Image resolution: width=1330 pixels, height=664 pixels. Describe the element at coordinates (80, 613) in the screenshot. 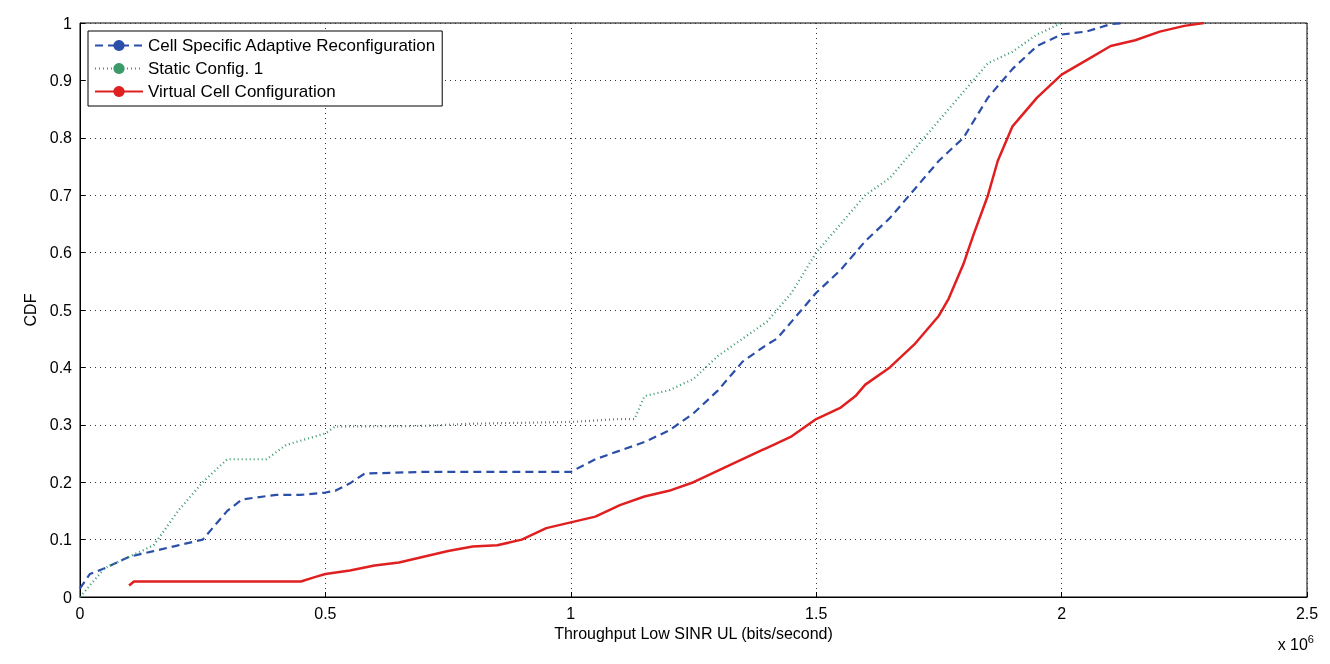

I see `x-tick-label: 0` at that location.